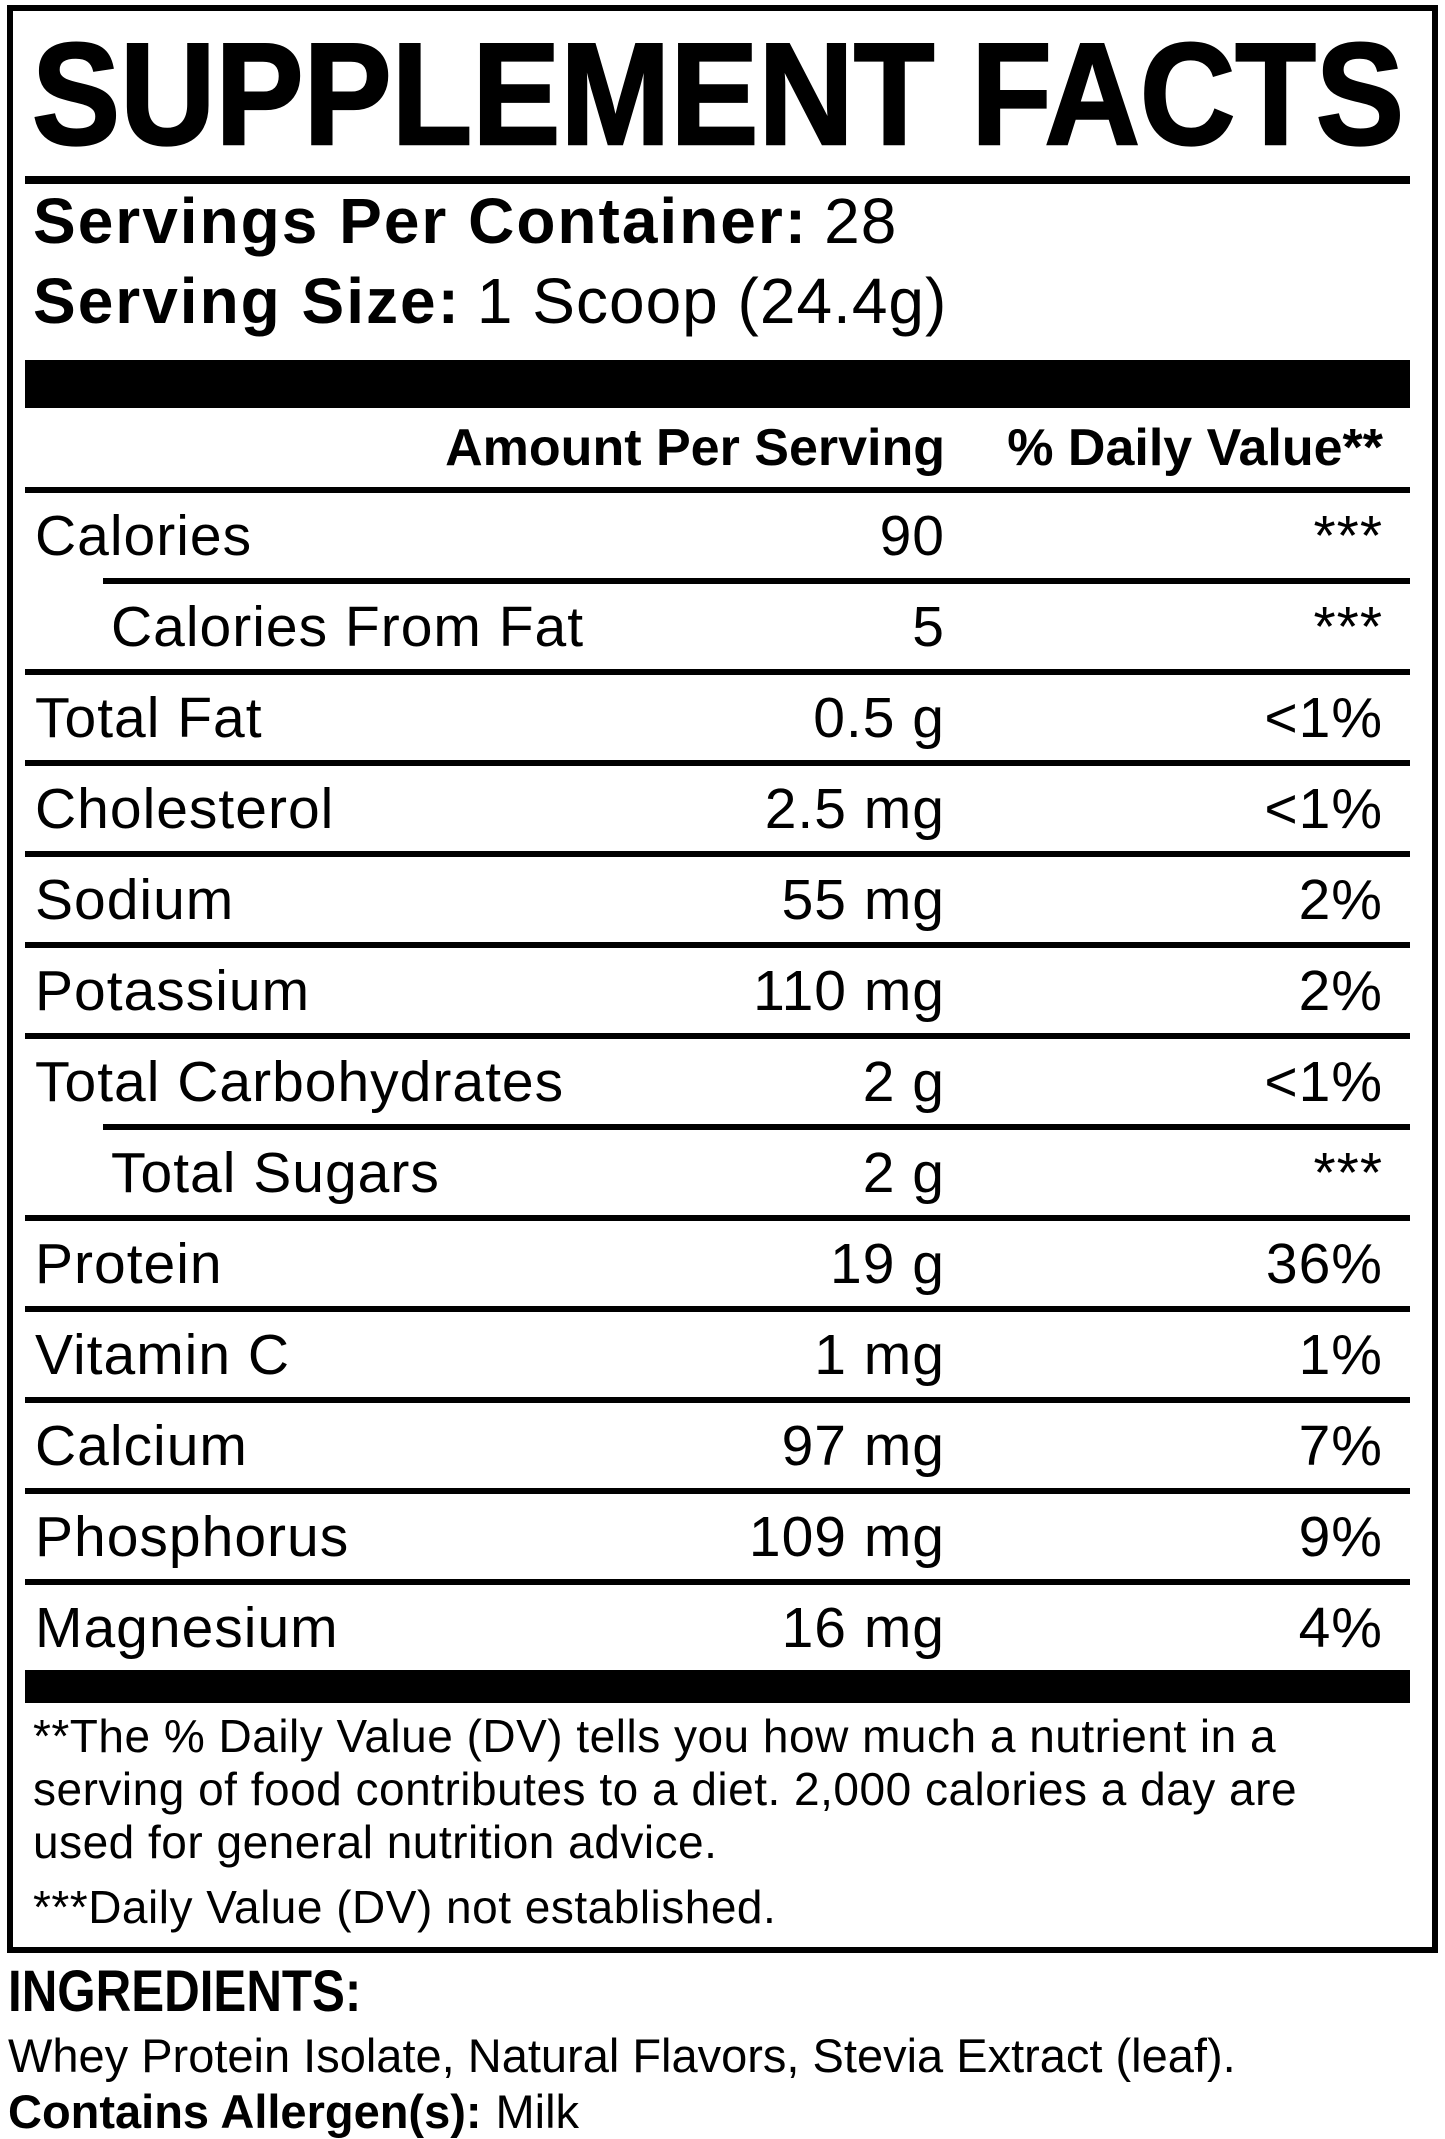 Image resolution: width=1445 pixels, height=2139 pixels. Describe the element at coordinates (717, 1354) in the screenshot. I see `table-row-vitamin-c: Vitamin C 1 mg 1%` at that location.